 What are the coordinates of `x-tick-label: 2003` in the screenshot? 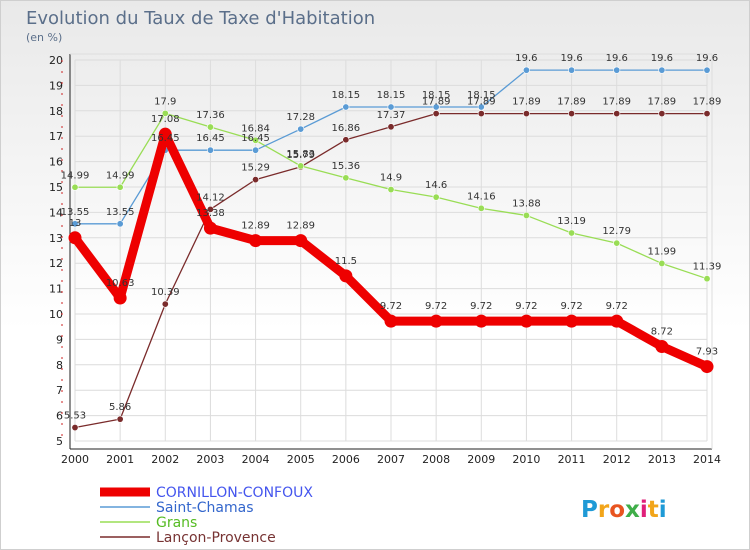 It's located at (210, 459).